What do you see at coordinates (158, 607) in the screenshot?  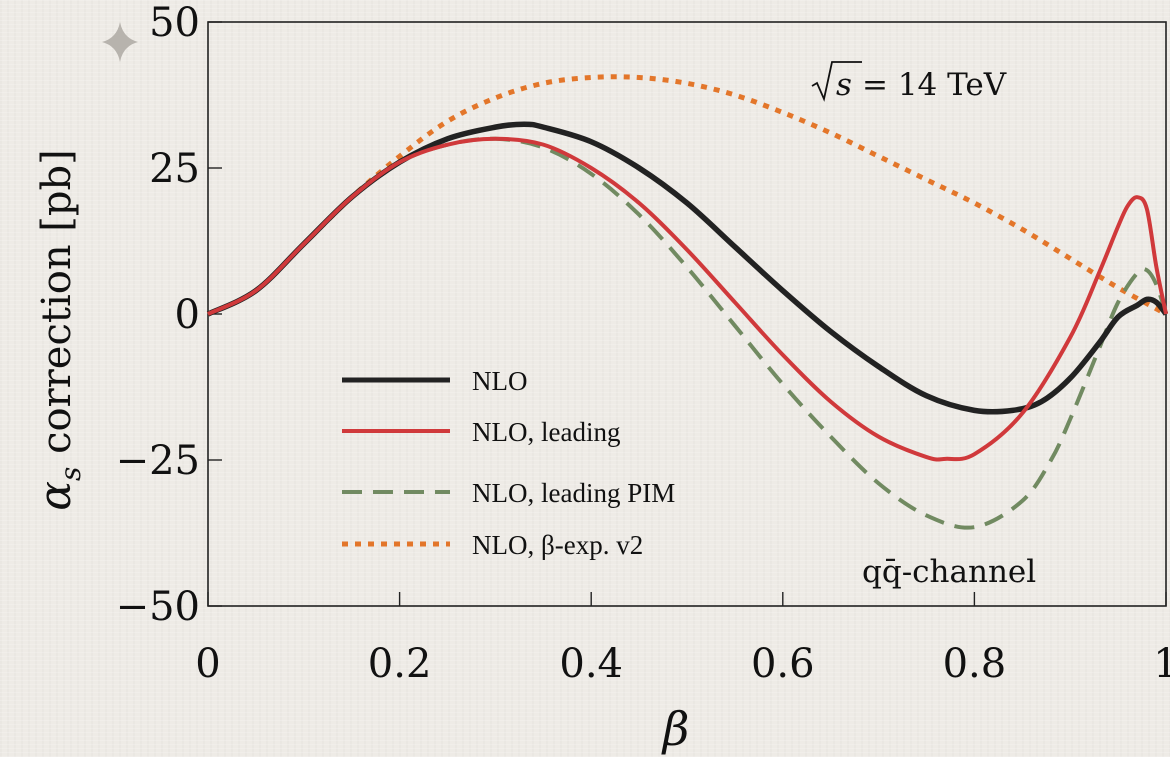 I see `y-tick-label: −50` at bounding box center [158, 607].